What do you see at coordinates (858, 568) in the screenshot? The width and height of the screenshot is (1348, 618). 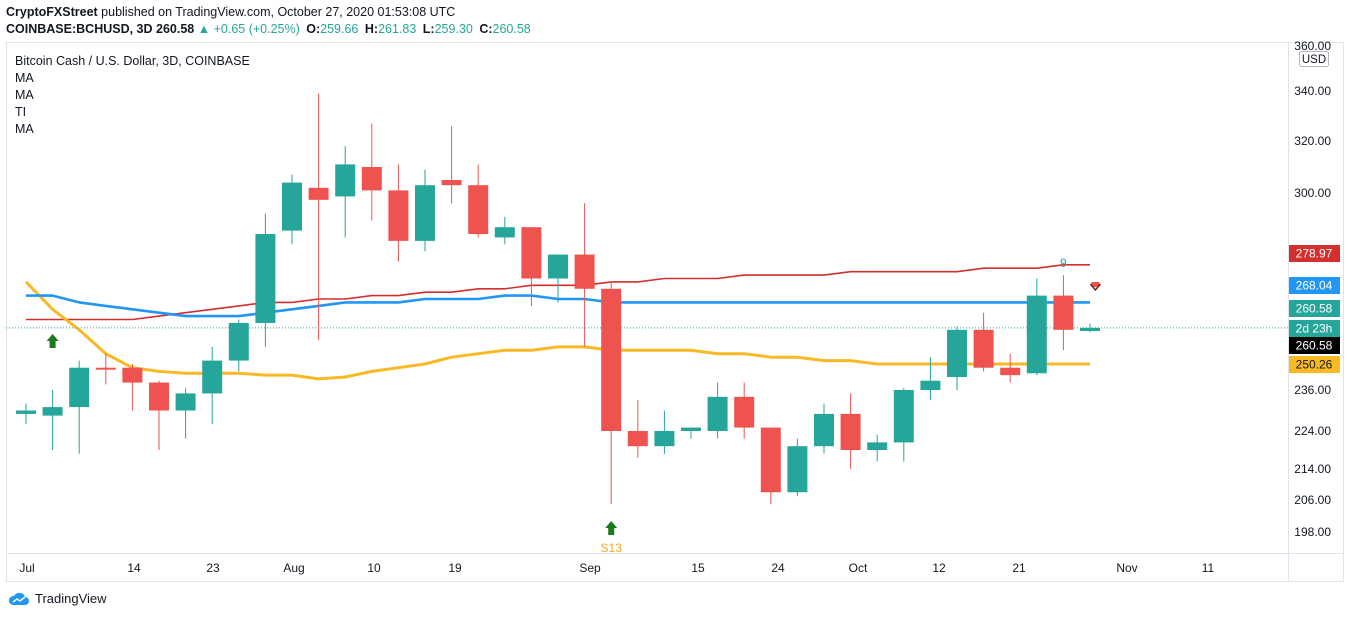 I see `time-tick-label: Oct` at bounding box center [858, 568].